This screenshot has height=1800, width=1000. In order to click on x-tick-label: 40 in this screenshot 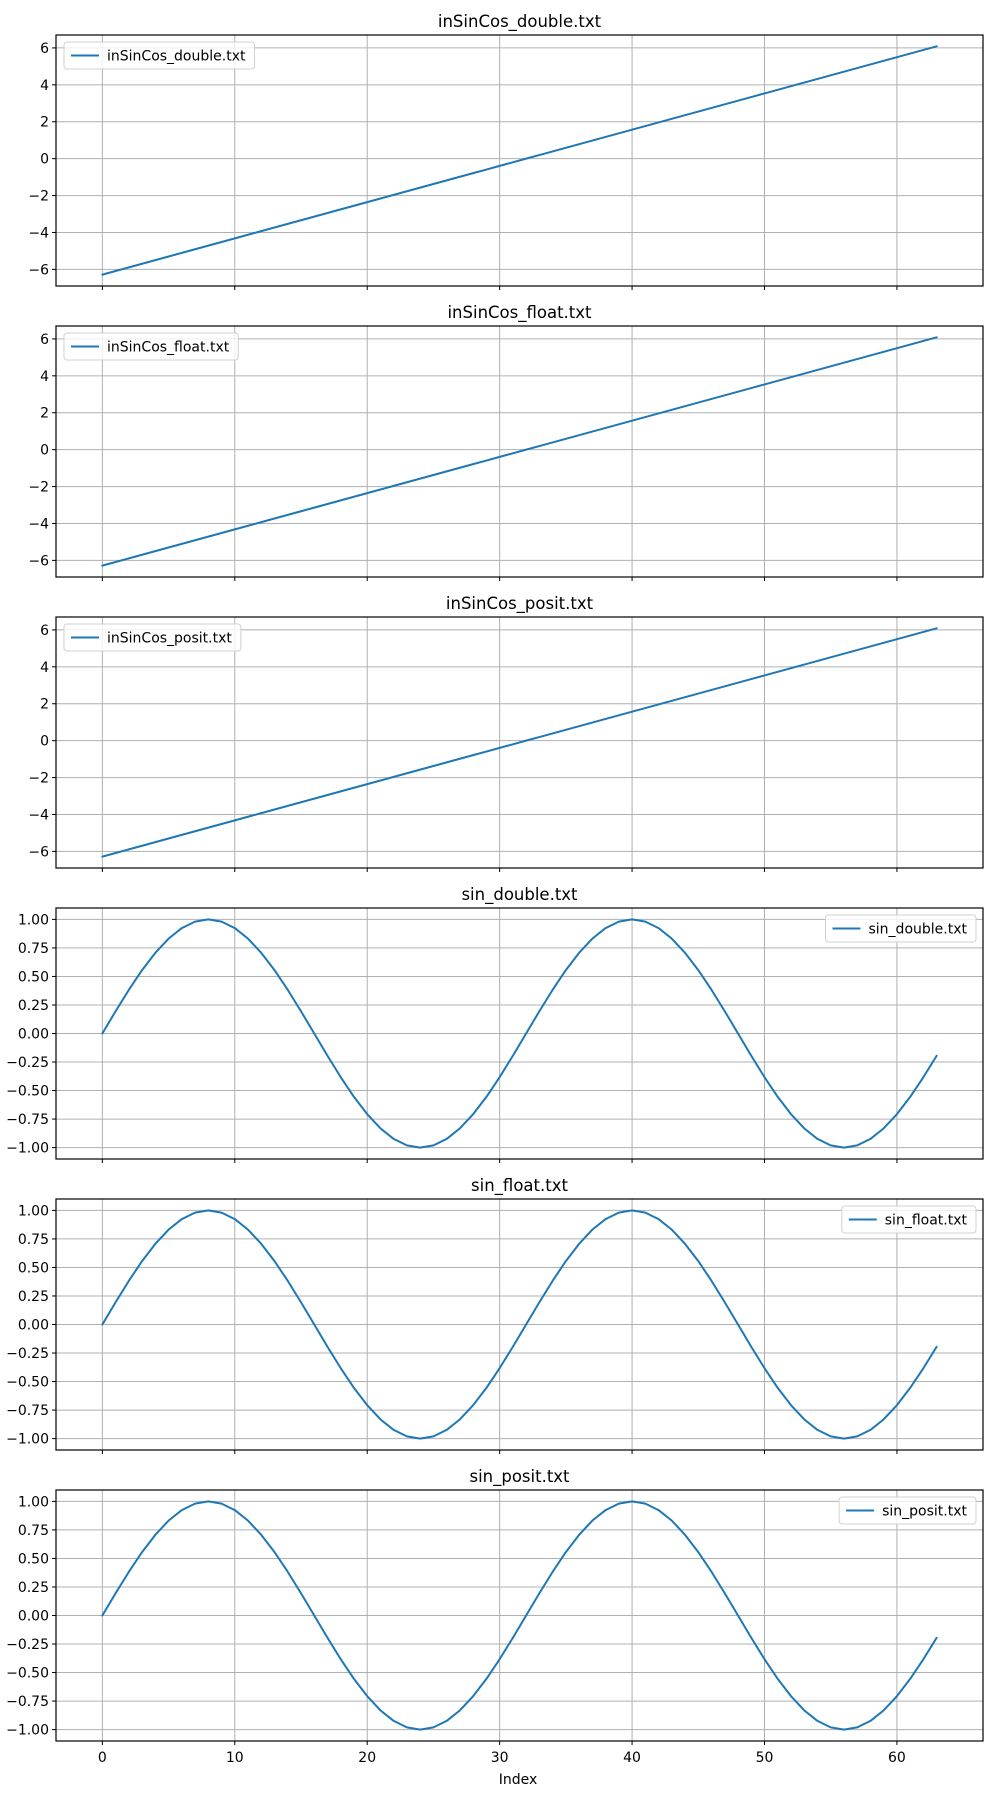, I will do `click(632, 1758)`.